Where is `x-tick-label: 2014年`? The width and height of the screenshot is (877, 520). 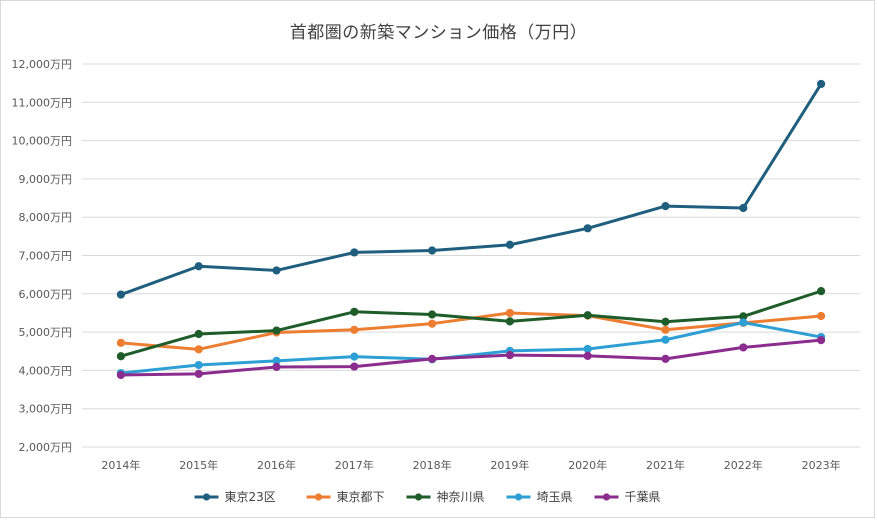
x-tick-label: 2014年 is located at coordinates (120, 465).